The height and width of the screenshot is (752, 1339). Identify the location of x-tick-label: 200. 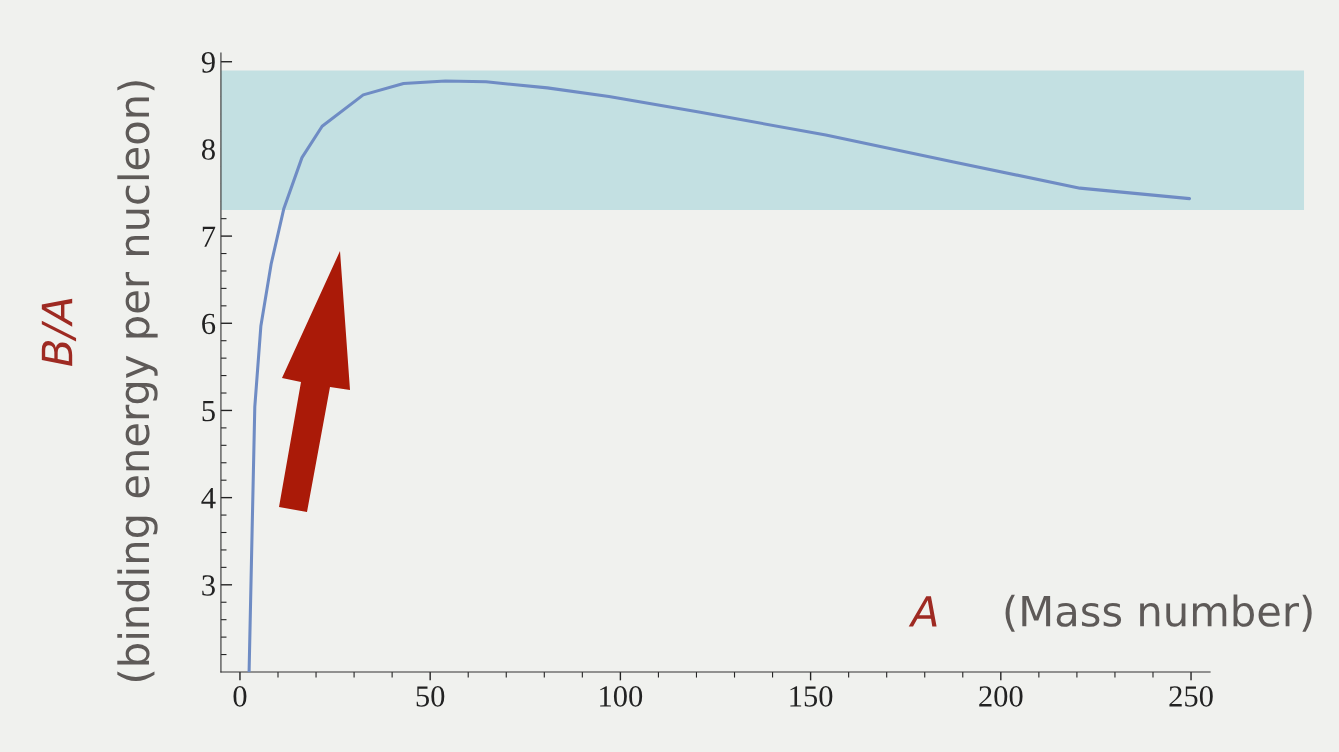
(1001, 696).